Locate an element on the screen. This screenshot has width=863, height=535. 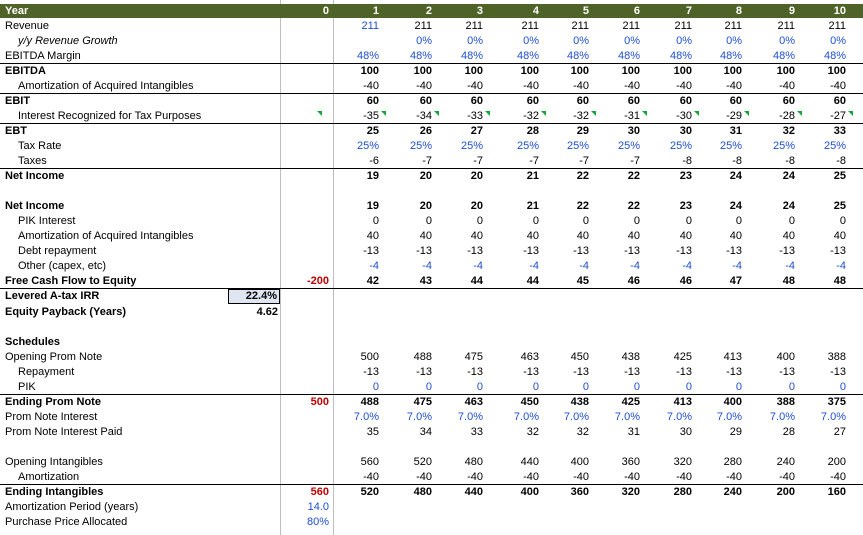
cell-6: 100 is located at coordinates (630, 71).